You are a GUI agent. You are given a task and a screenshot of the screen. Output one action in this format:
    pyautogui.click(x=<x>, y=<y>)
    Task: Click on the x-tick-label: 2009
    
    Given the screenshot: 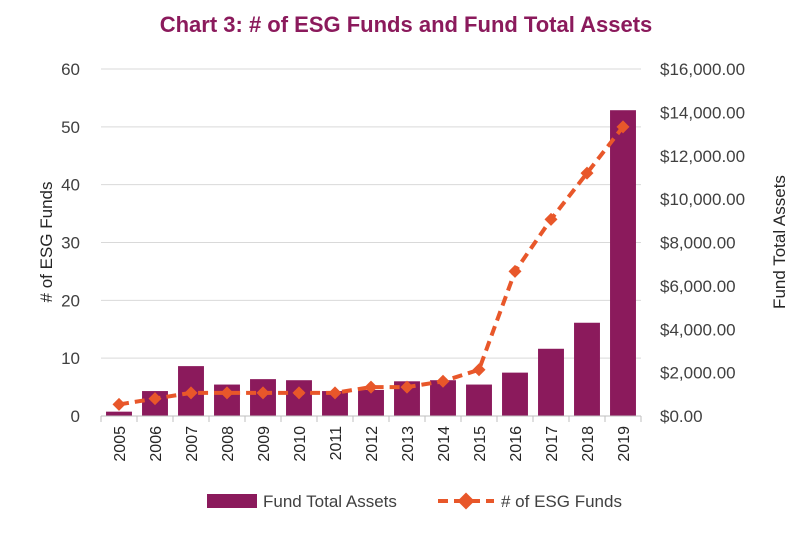 What is the action you would take?
    pyautogui.click(x=264, y=444)
    